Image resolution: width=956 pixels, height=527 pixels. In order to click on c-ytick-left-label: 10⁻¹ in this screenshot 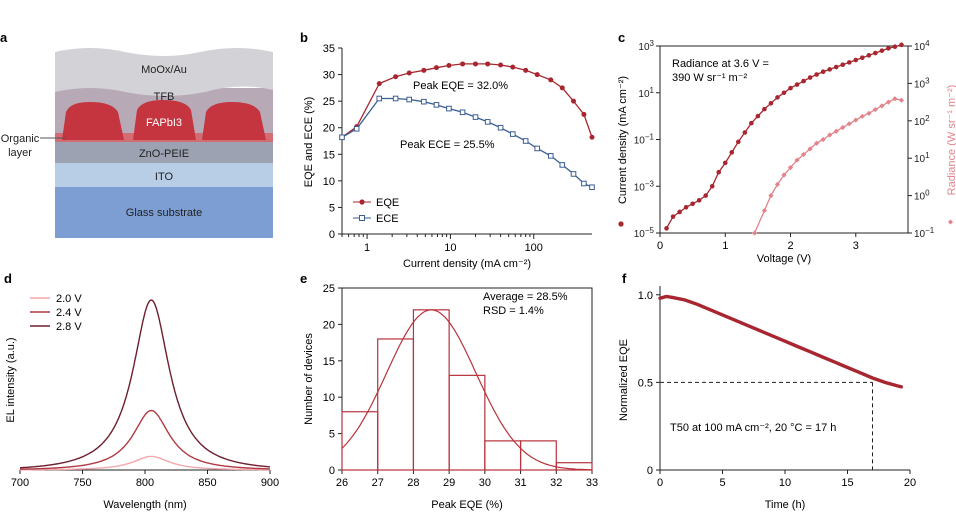, I will do `click(644, 140)`.